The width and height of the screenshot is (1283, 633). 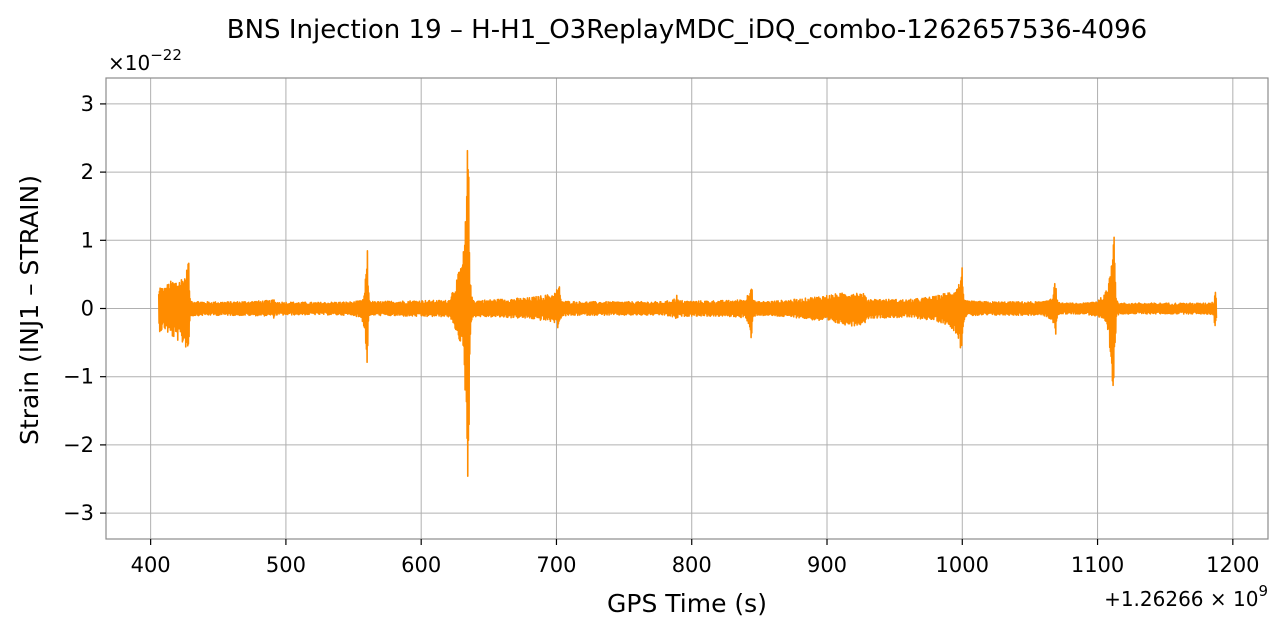 What do you see at coordinates (1232, 565) in the screenshot?
I see `x-tick-label: 1200` at bounding box center [1232, 565].